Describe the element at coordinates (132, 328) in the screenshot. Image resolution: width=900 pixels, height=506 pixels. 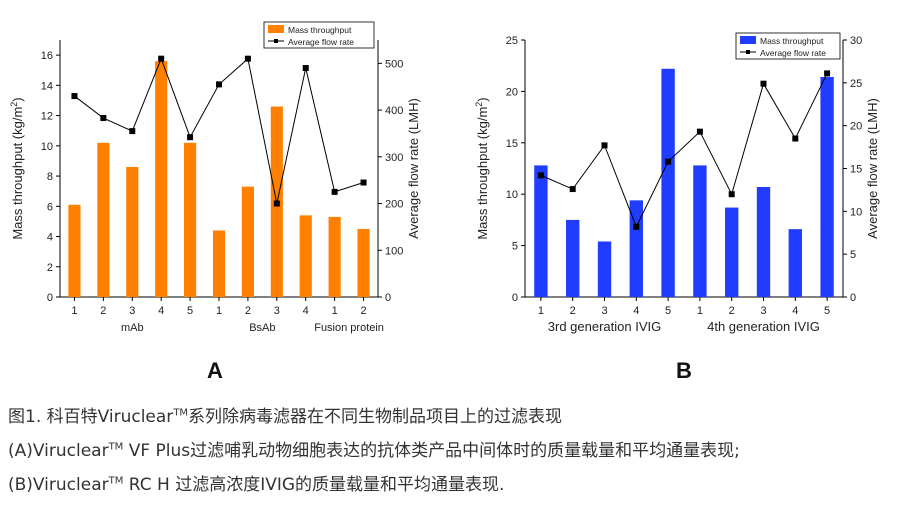
I see `group-label: mAb` at that location.